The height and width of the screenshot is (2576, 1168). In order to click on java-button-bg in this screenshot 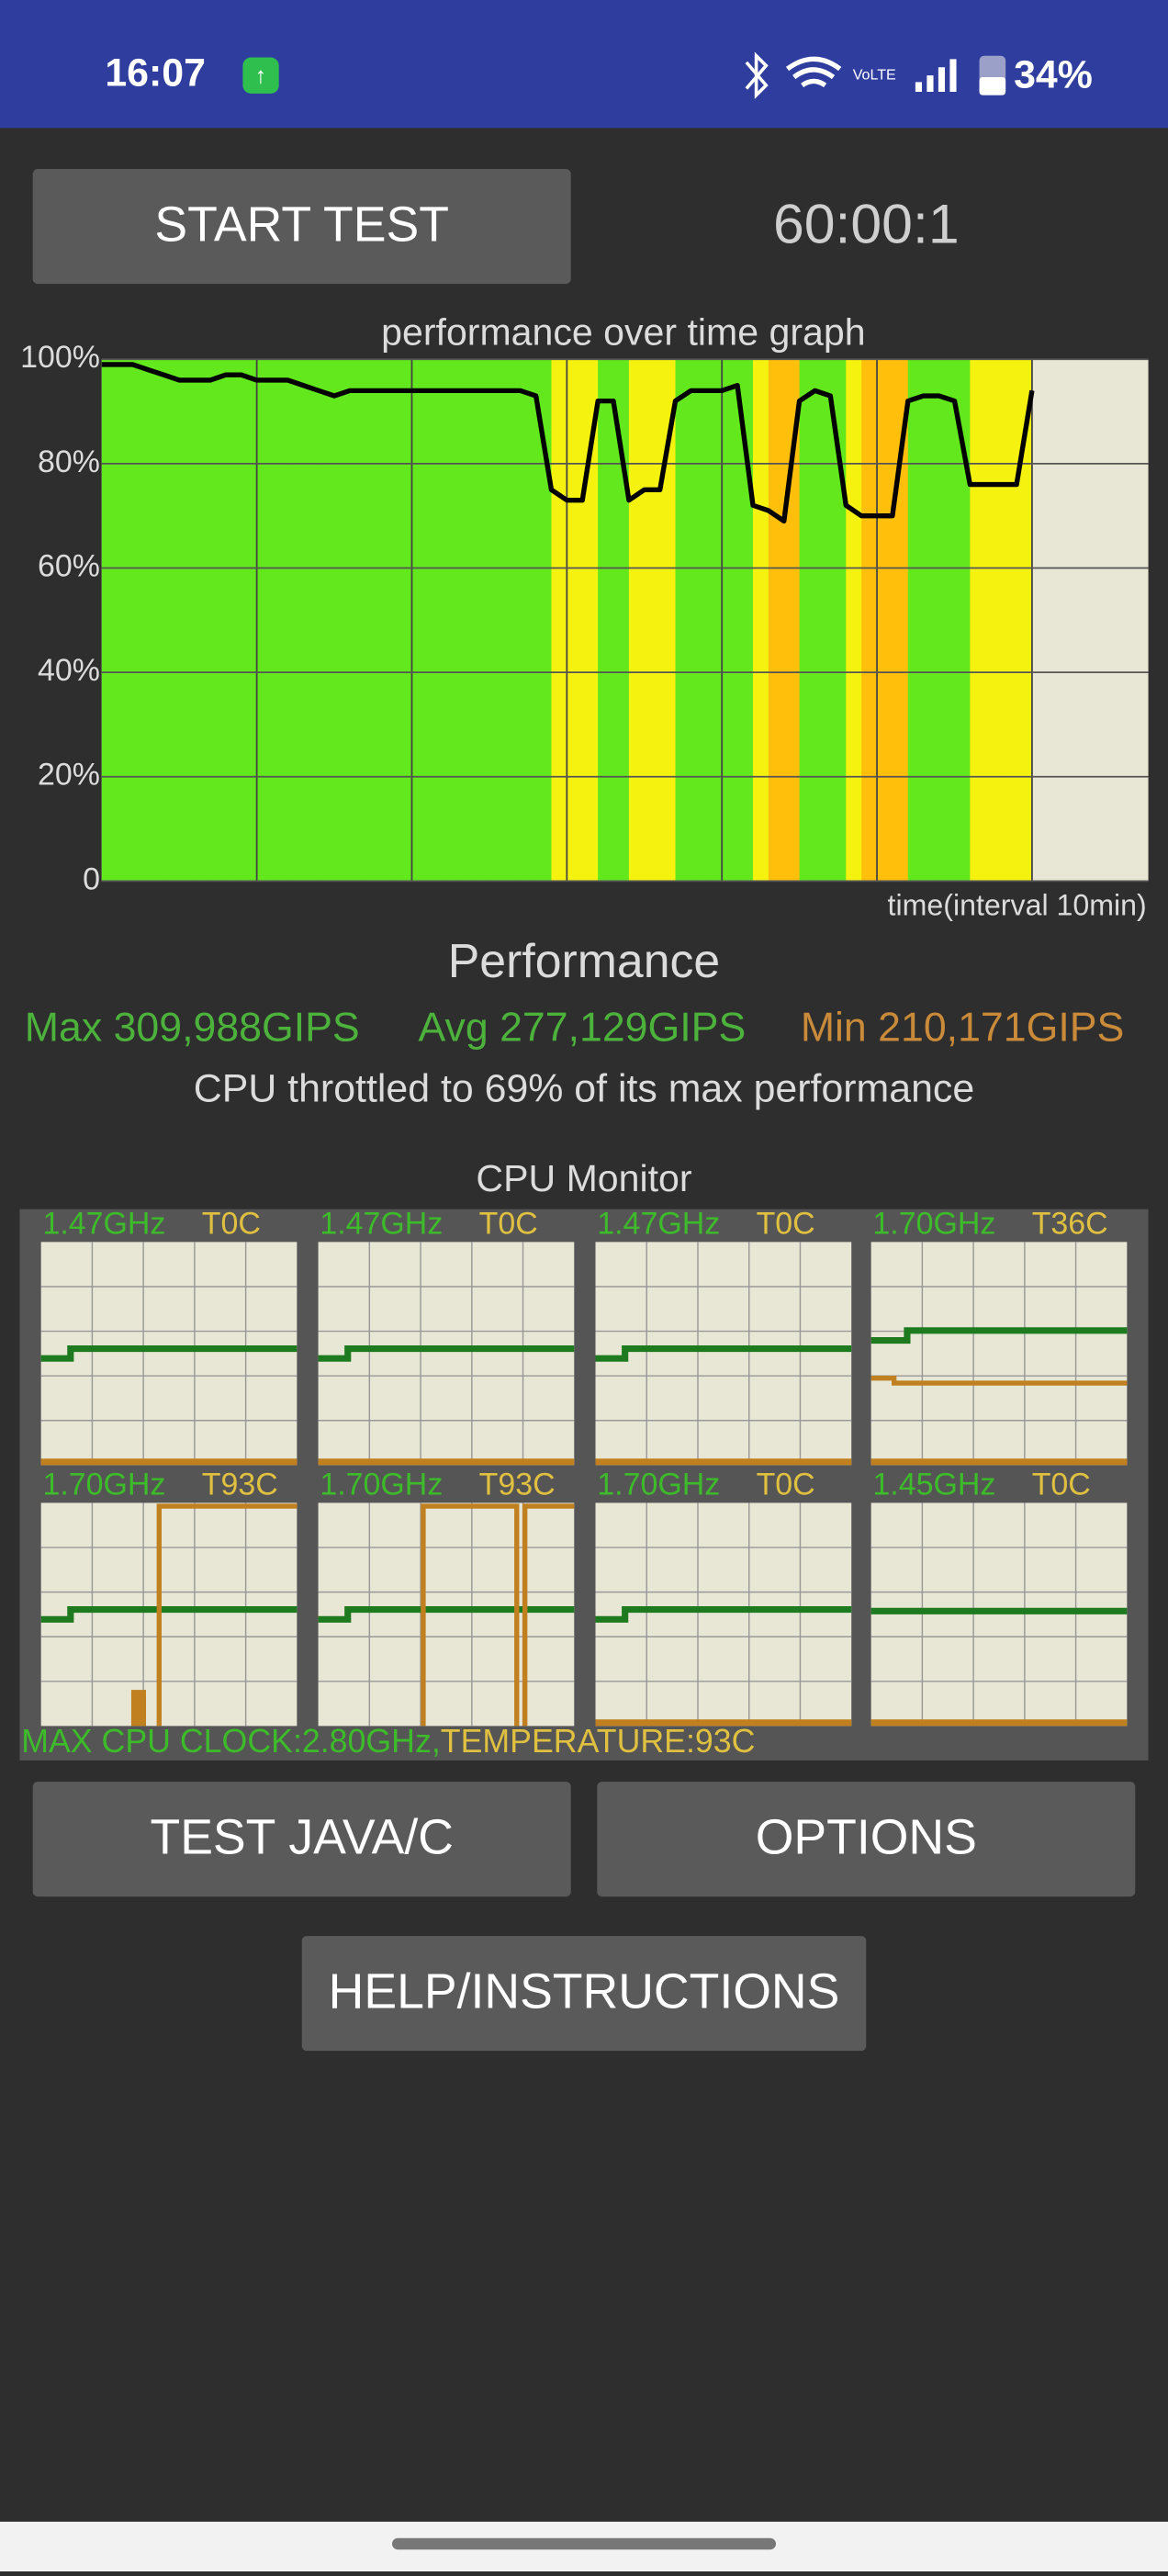, I will do `click(301, 1839)`.